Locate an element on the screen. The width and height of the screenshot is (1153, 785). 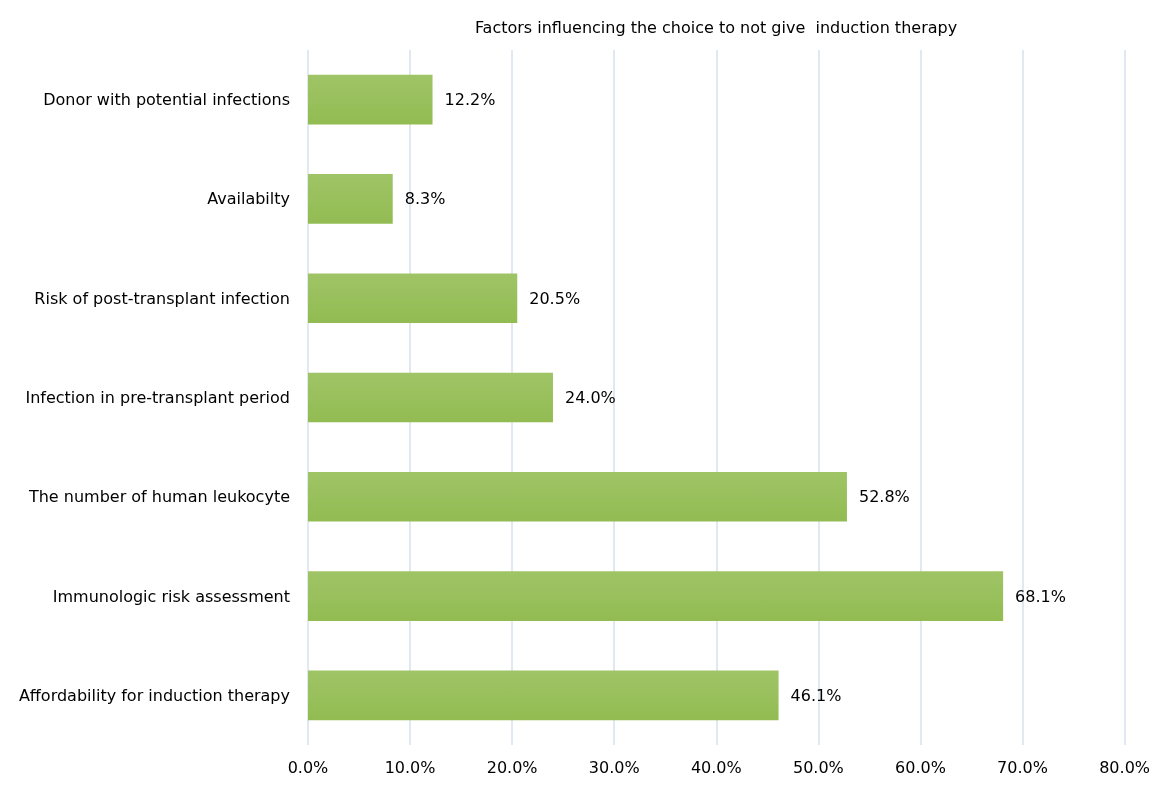
x-tick-label: 80.0% is located at coordinates (1124, 767).